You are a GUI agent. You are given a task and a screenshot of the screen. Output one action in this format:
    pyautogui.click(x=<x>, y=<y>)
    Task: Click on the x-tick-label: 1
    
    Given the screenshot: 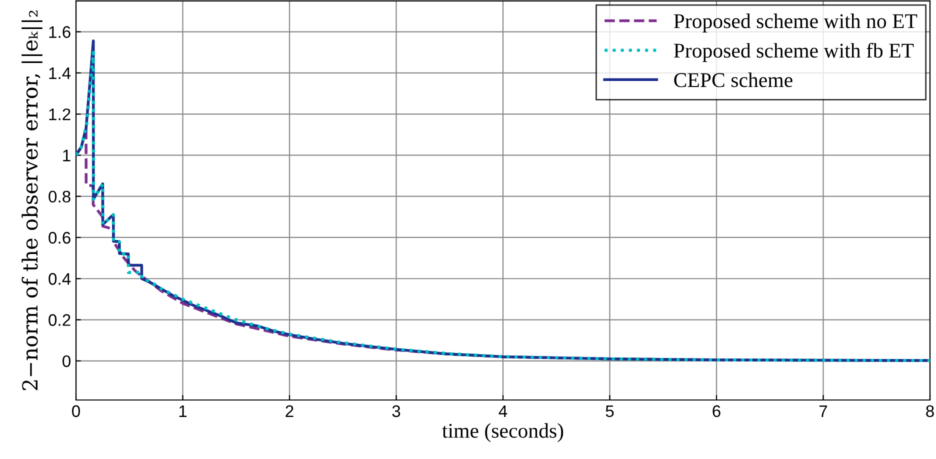 What is the action you would take?
    pyautogui.click(x=183, y=411)
    